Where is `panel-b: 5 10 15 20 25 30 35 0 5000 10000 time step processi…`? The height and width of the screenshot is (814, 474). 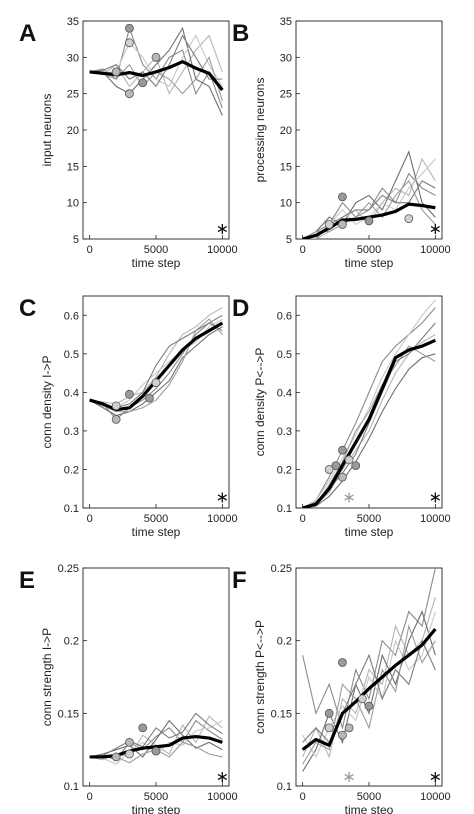 panel-b: 5 10 15 20 25 30 35 0 5000 10000 time step processi… is located at coordinates (341, 143).